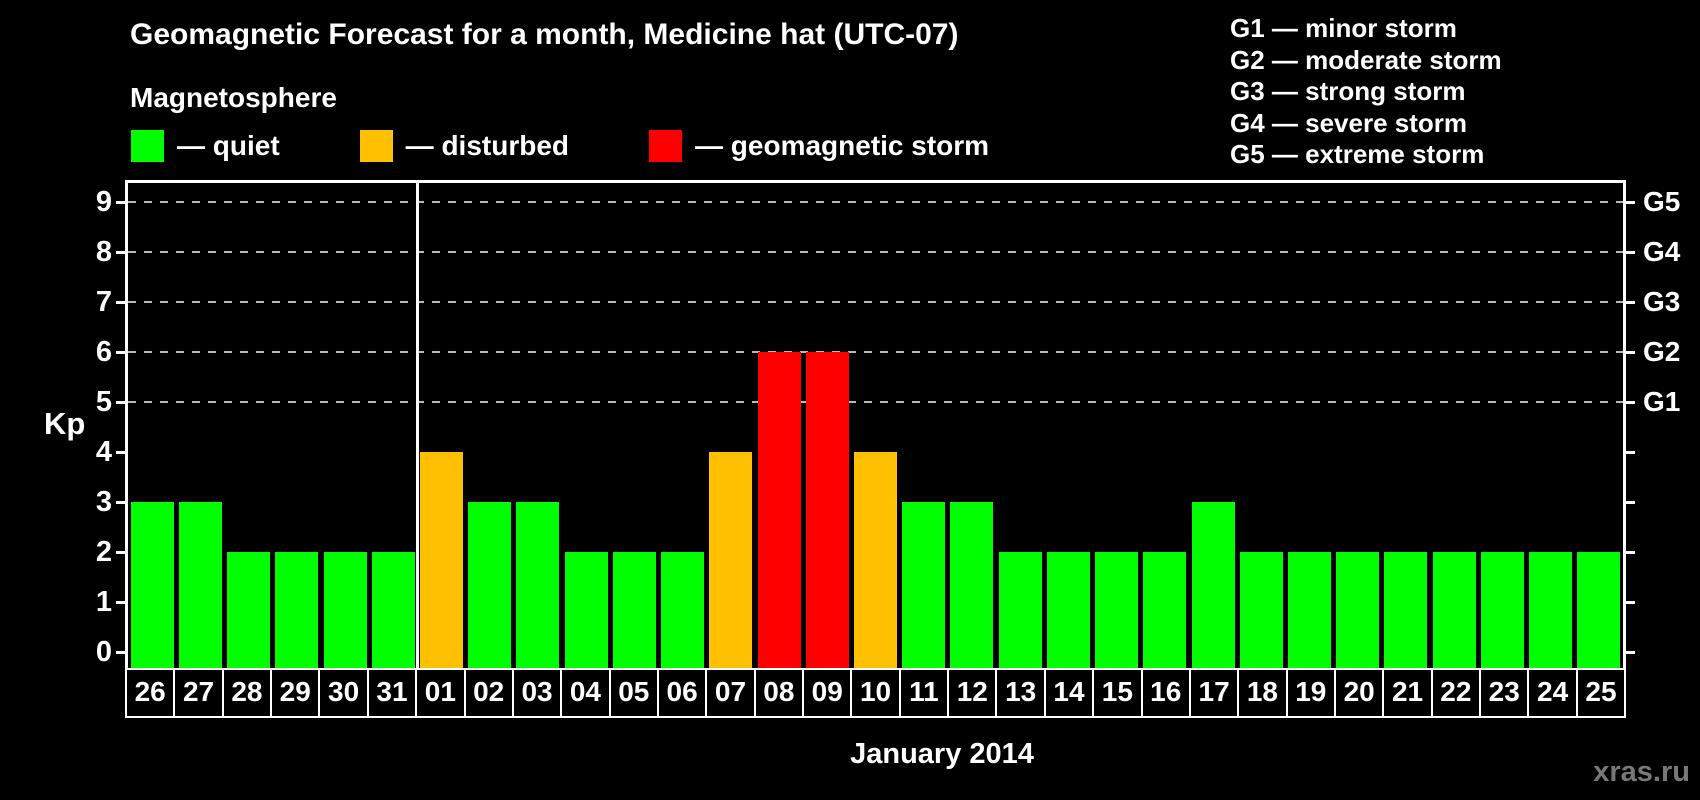 This screenshot has width=1700, height=800. What do you see at coordinates (487, 145) in the screenshot?
I see `legend-label-disturbed: — disturbed` at bounding box center [487, 145].